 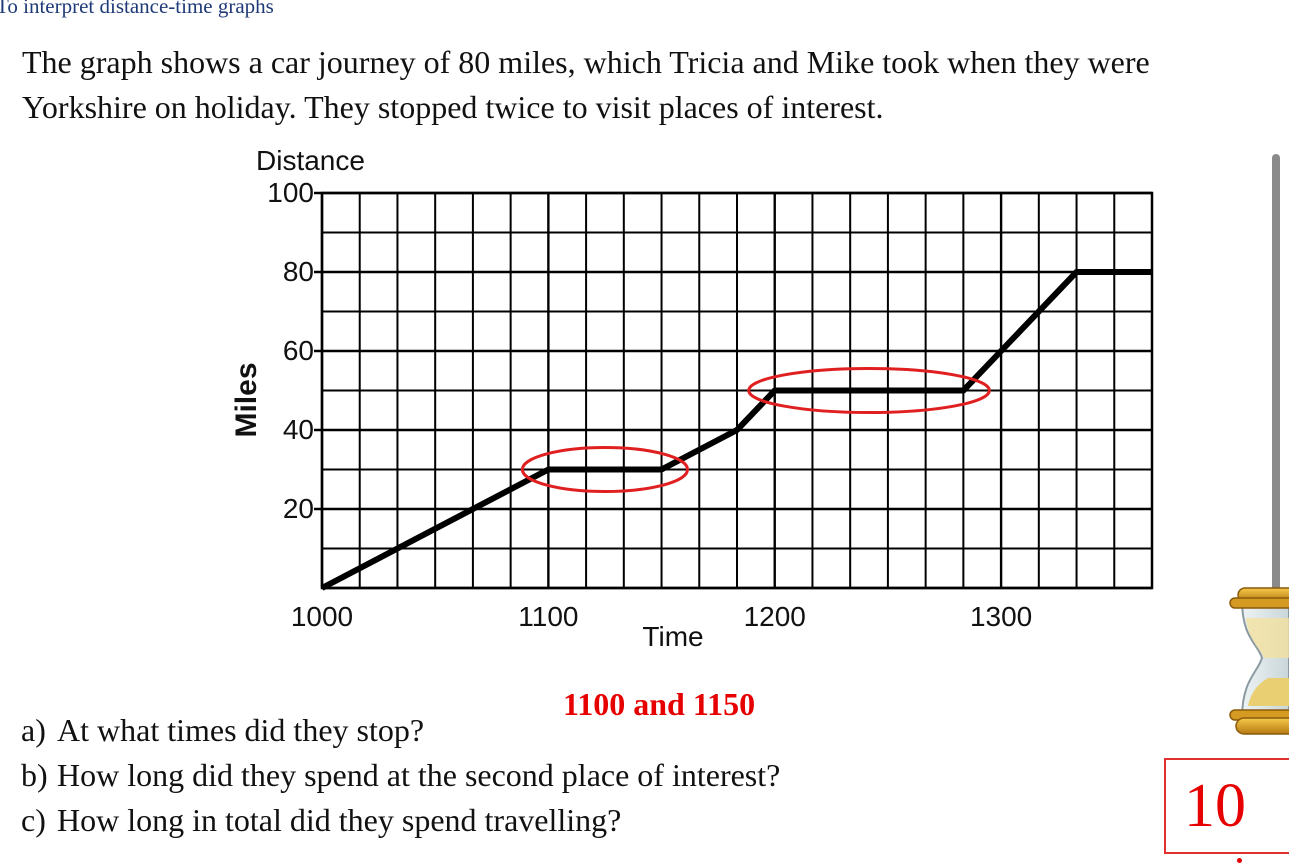 What do you see at coordinates (290, 192) in the screenshot?
I see `y-tick-label: 100` at bounding box center [290, 192].